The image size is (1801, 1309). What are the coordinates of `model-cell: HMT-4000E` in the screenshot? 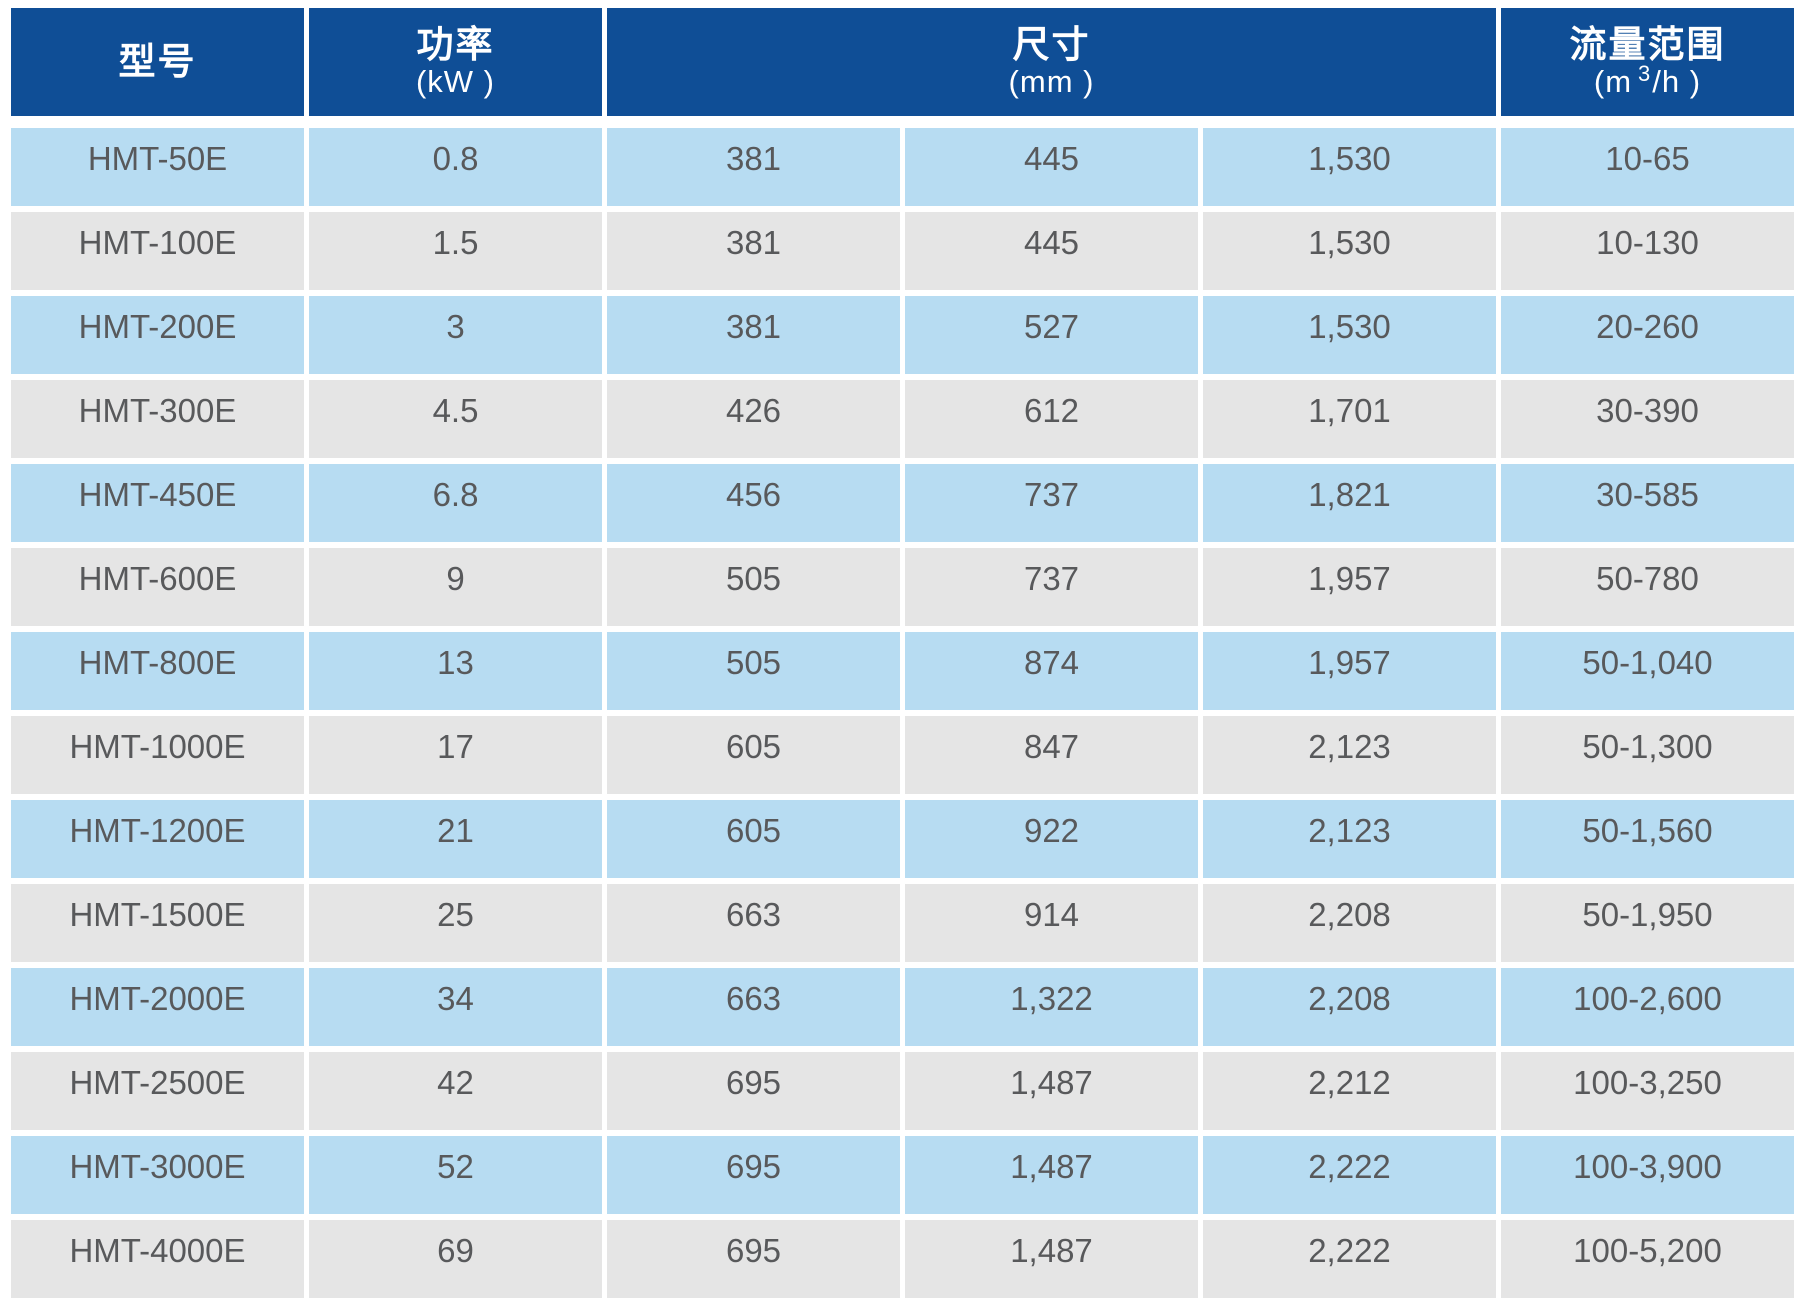 It's located at (157, 1259).